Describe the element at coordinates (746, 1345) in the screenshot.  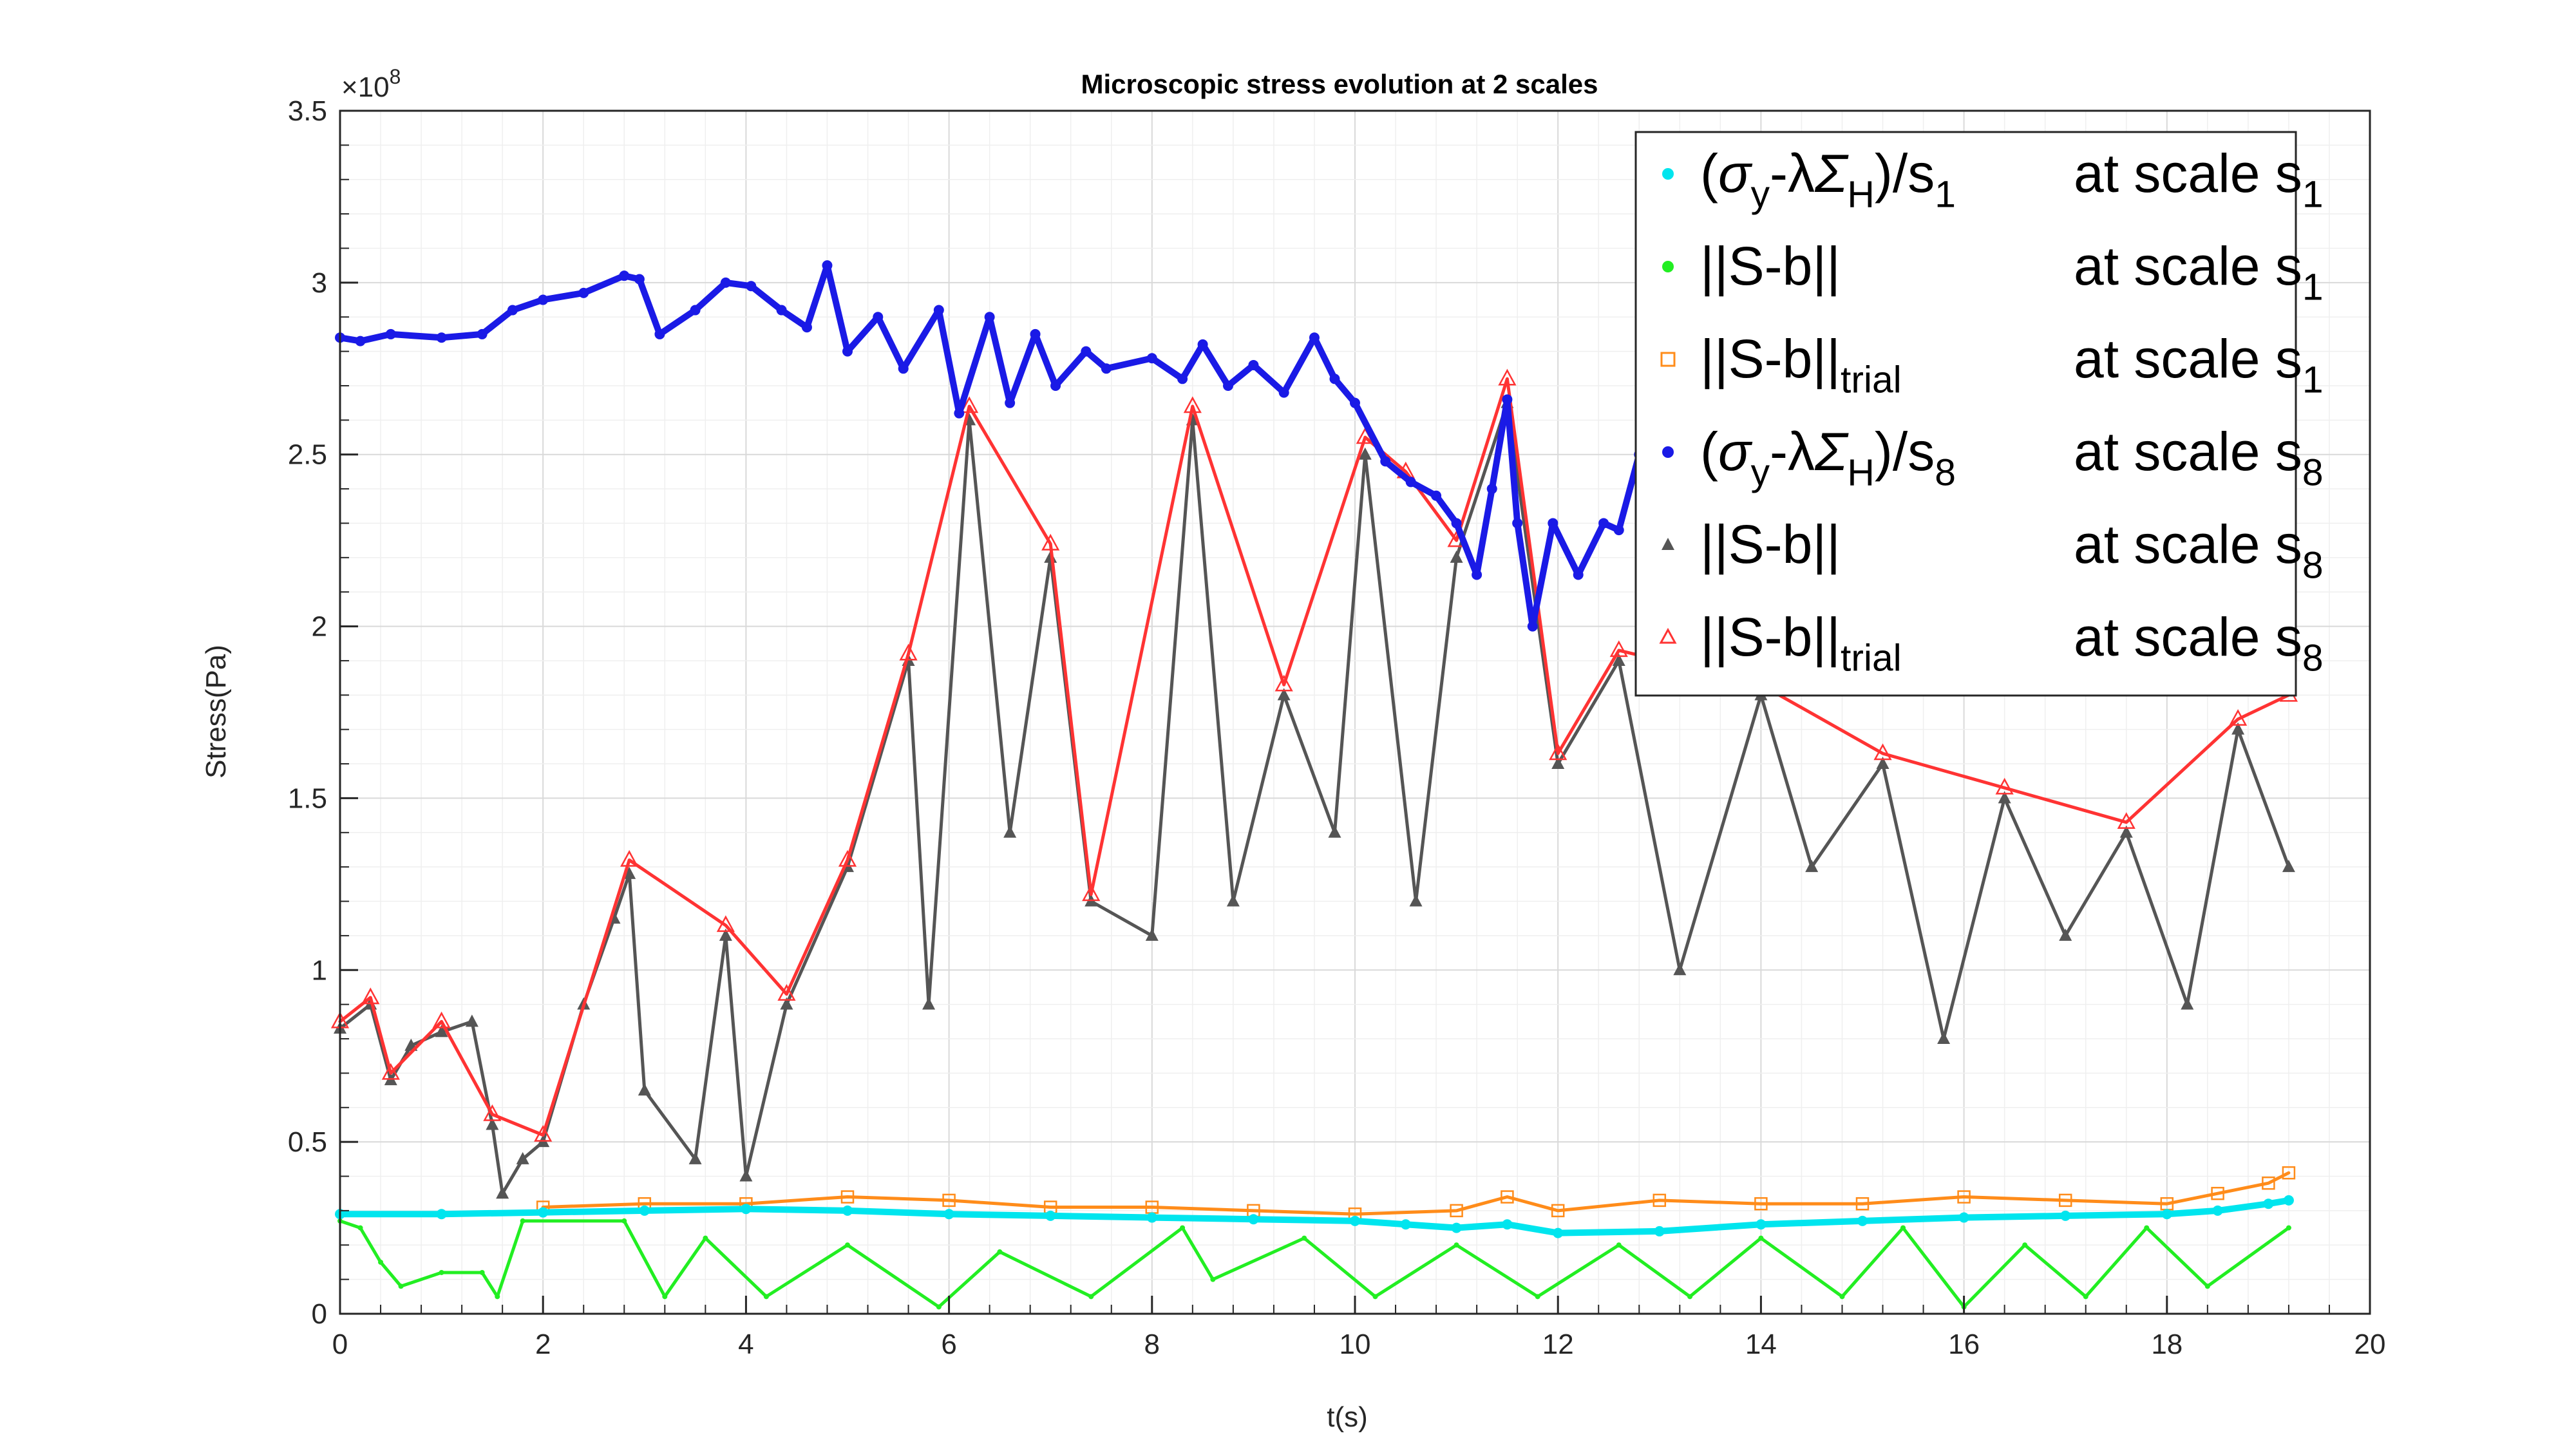
I see `x-tick-label: 4` at that location.